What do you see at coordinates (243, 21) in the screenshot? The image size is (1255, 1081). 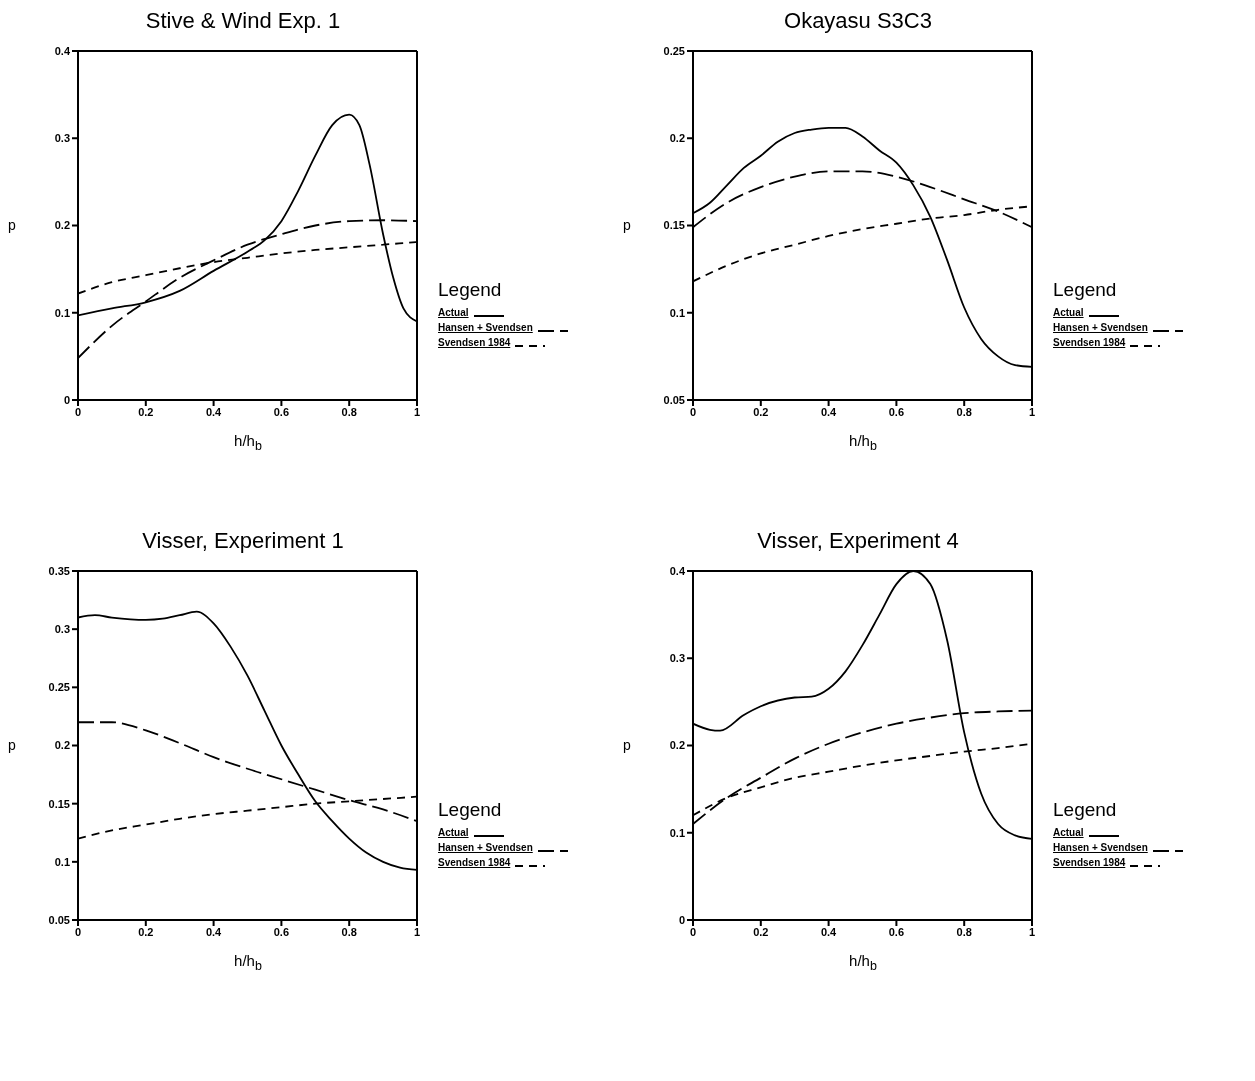 I see `chart-title: Stive & Wind Exp. 1` at bounding box center [243, 21].